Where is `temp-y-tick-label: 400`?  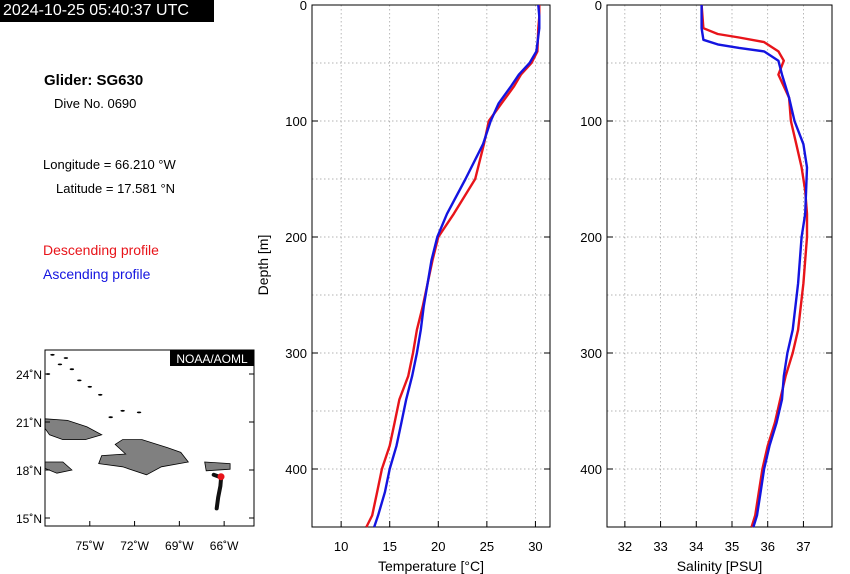
temp-y-tick-label: 400 is located at coordinates (296, 469).